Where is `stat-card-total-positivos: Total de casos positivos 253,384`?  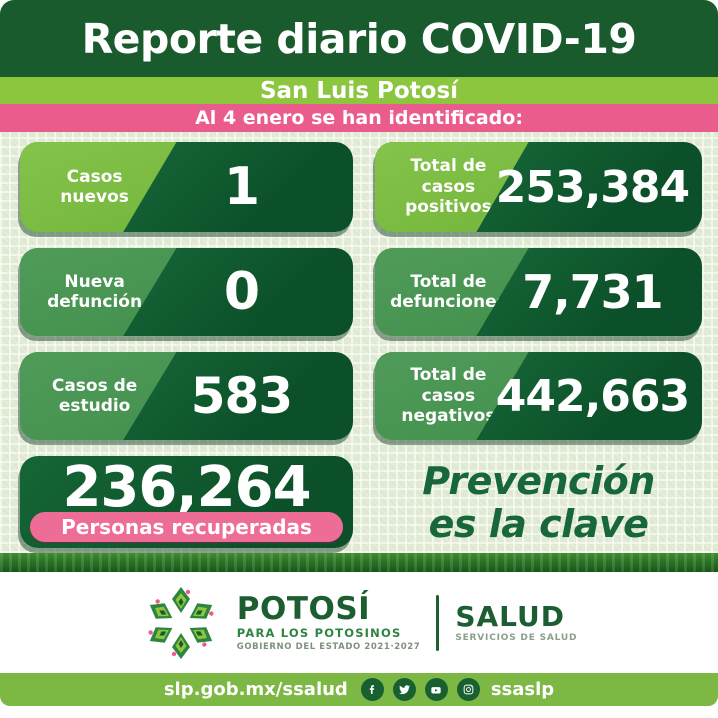
stat-card-total-positivos: Total de casos positivos 253,384 is located at coordinates (538, 187).